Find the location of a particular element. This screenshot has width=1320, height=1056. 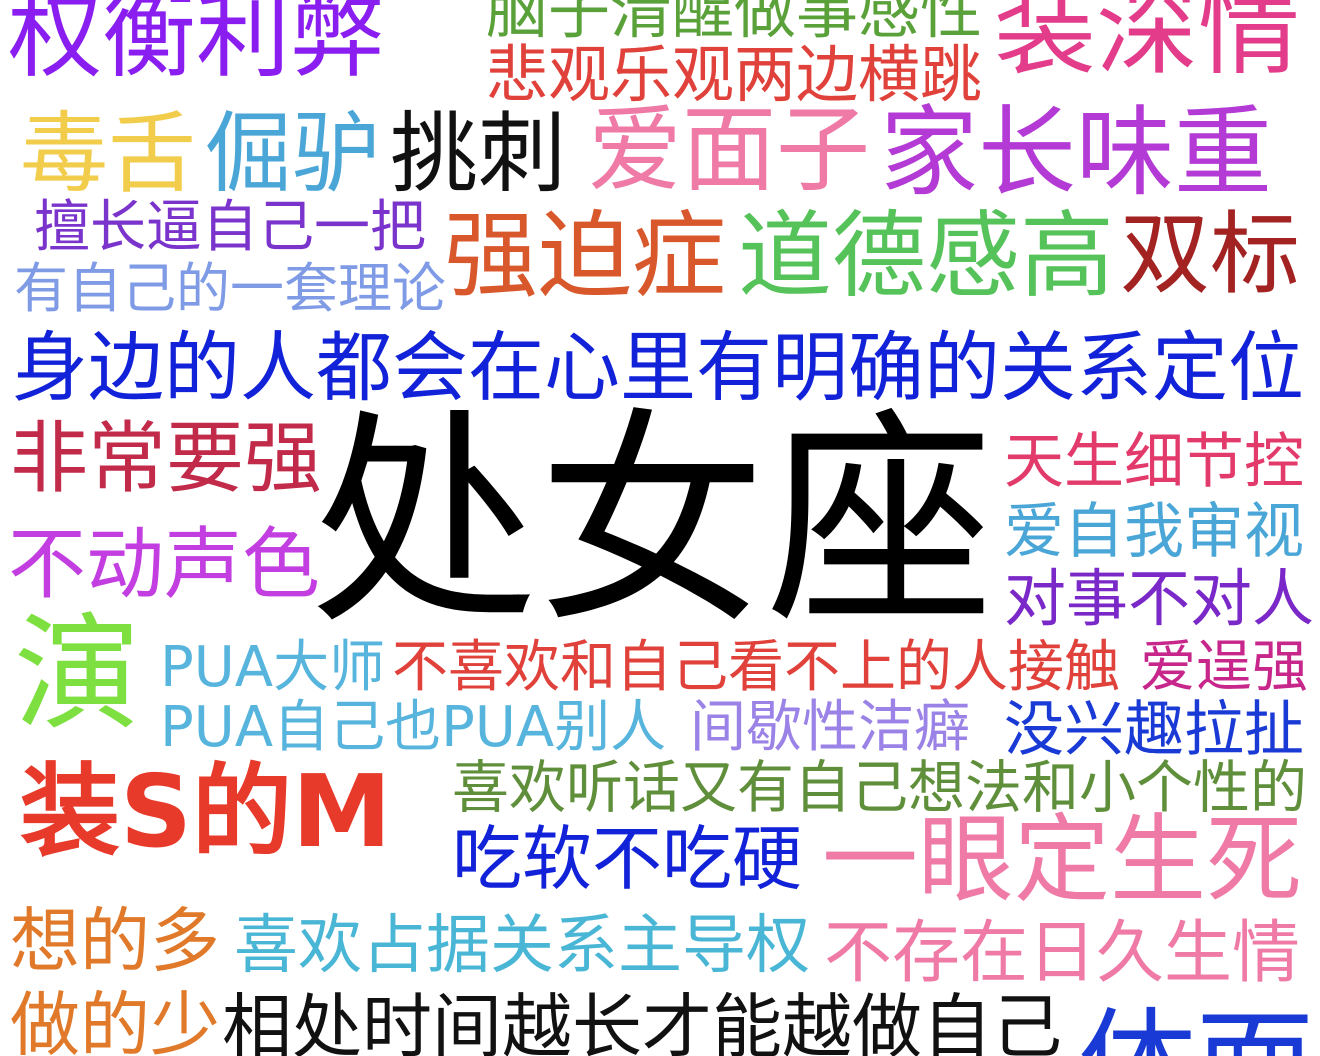

word-xijie-kong: 天生细节控 is located at coordinates (1154, 462).